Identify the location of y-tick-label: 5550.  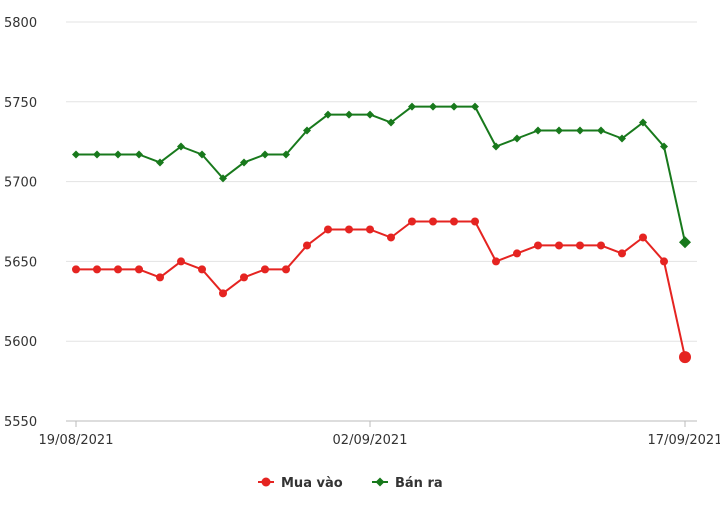
(20, 422).